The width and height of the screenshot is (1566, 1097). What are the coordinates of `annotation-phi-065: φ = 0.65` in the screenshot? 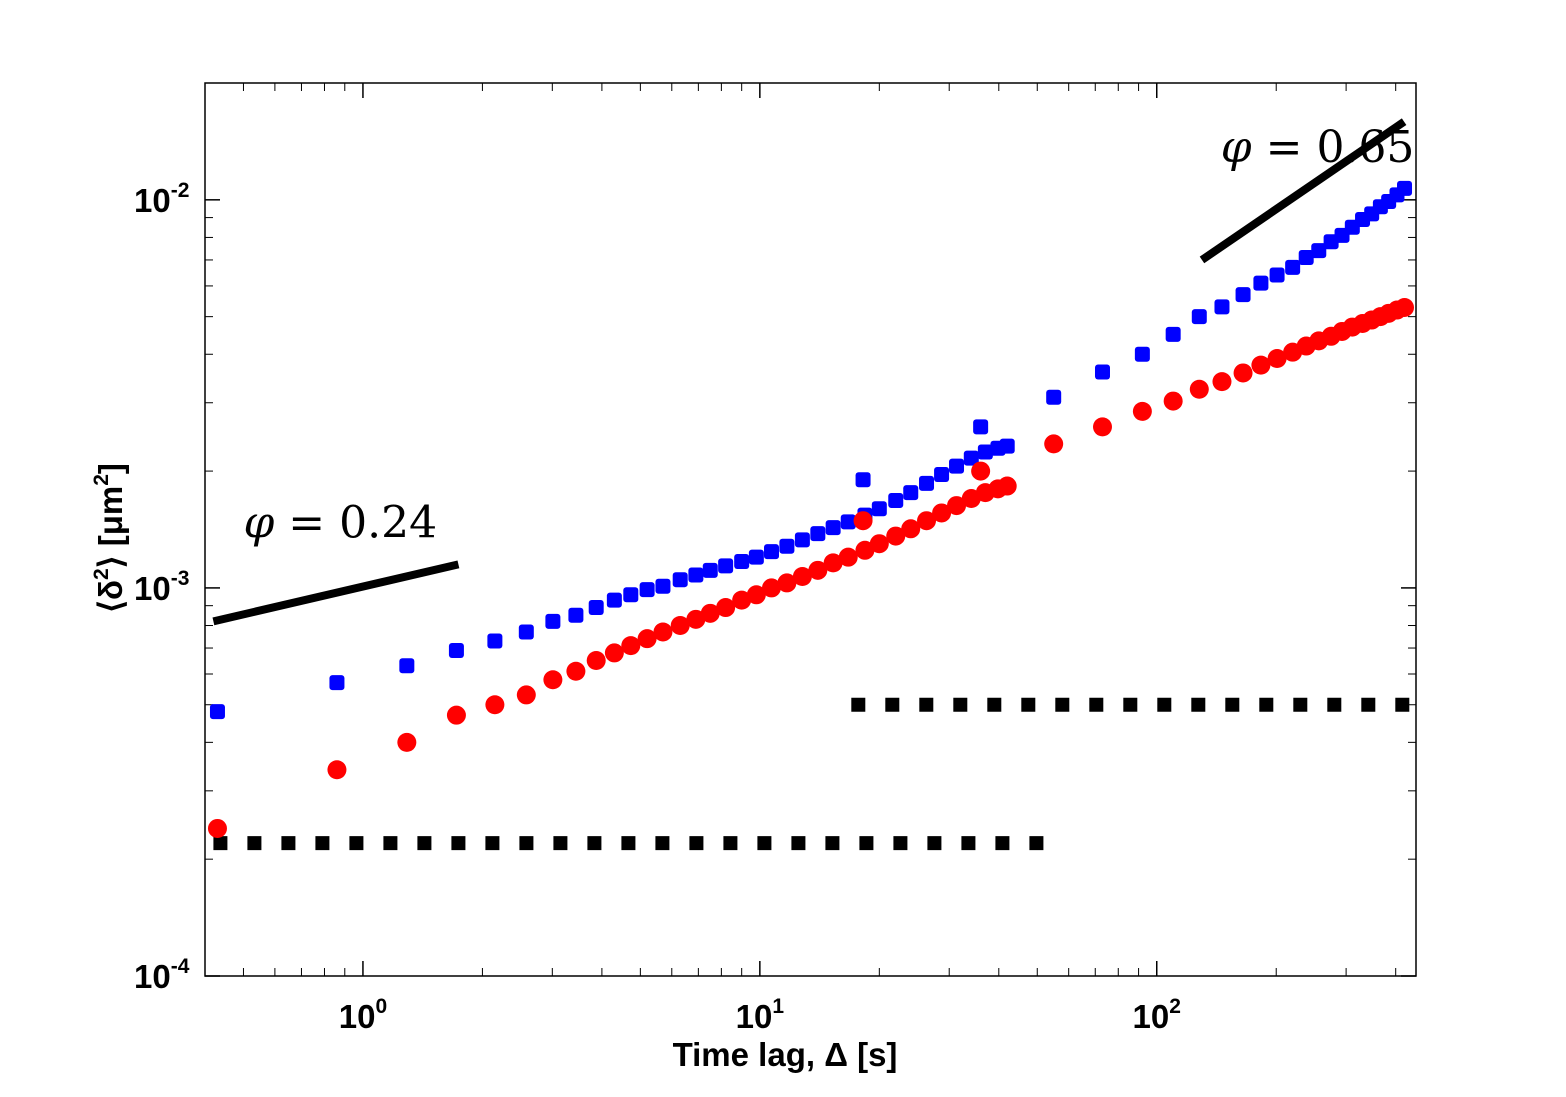 It's located at (1318, 147).